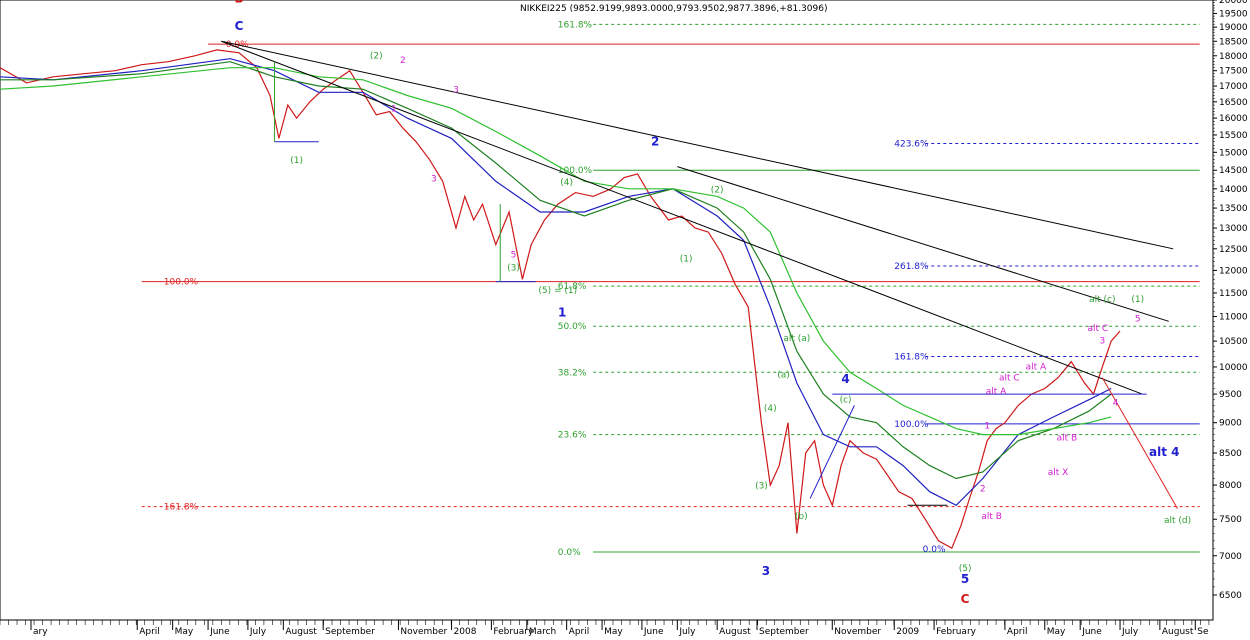 This screenshot has height=640, width=1250. What do you see at coordinates (1102, 300) in the screenshot?
I see `wave-label: alt (c)` at bounding box center [1102, 300].